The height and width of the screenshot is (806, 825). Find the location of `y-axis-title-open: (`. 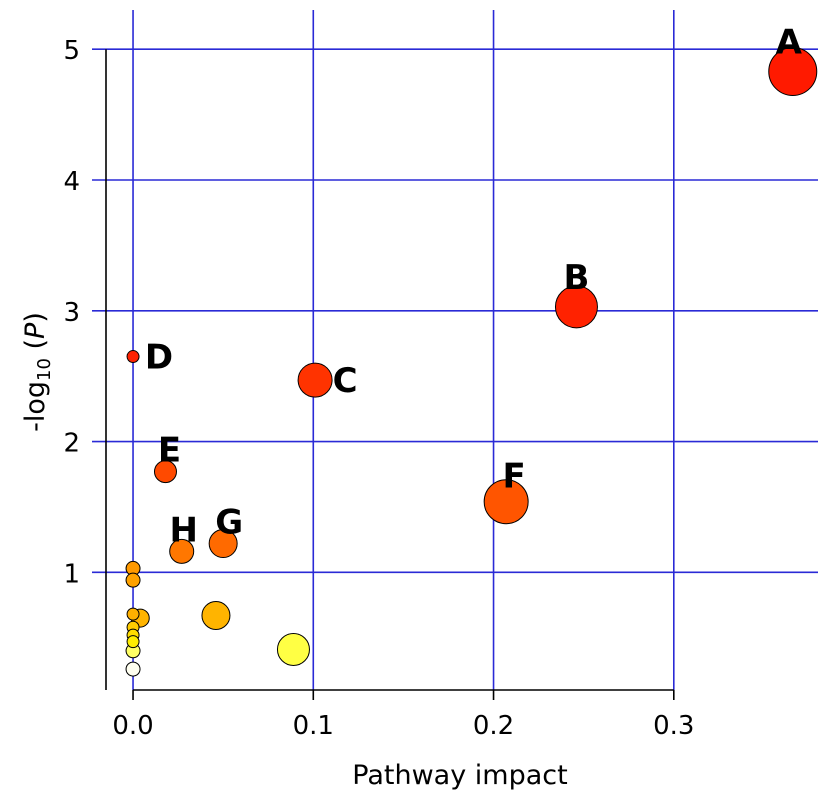

y-axis-title-open: ( is located at coordinates (35, 348).